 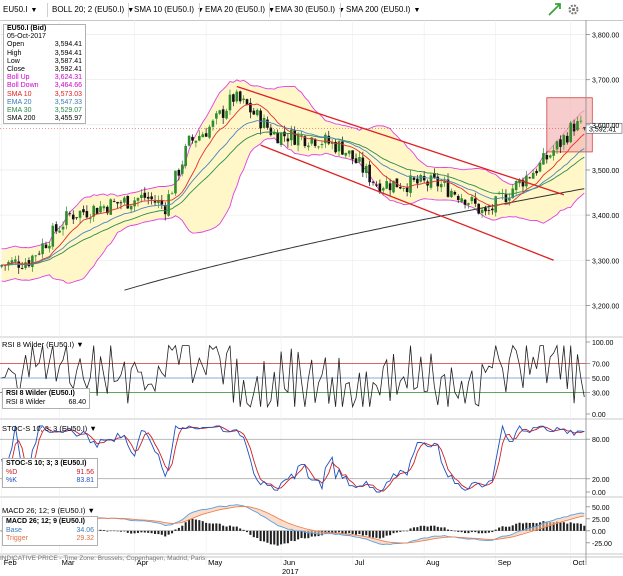 I want to click on rsi-tick-label: 0.00, so click(x=599, y=415).